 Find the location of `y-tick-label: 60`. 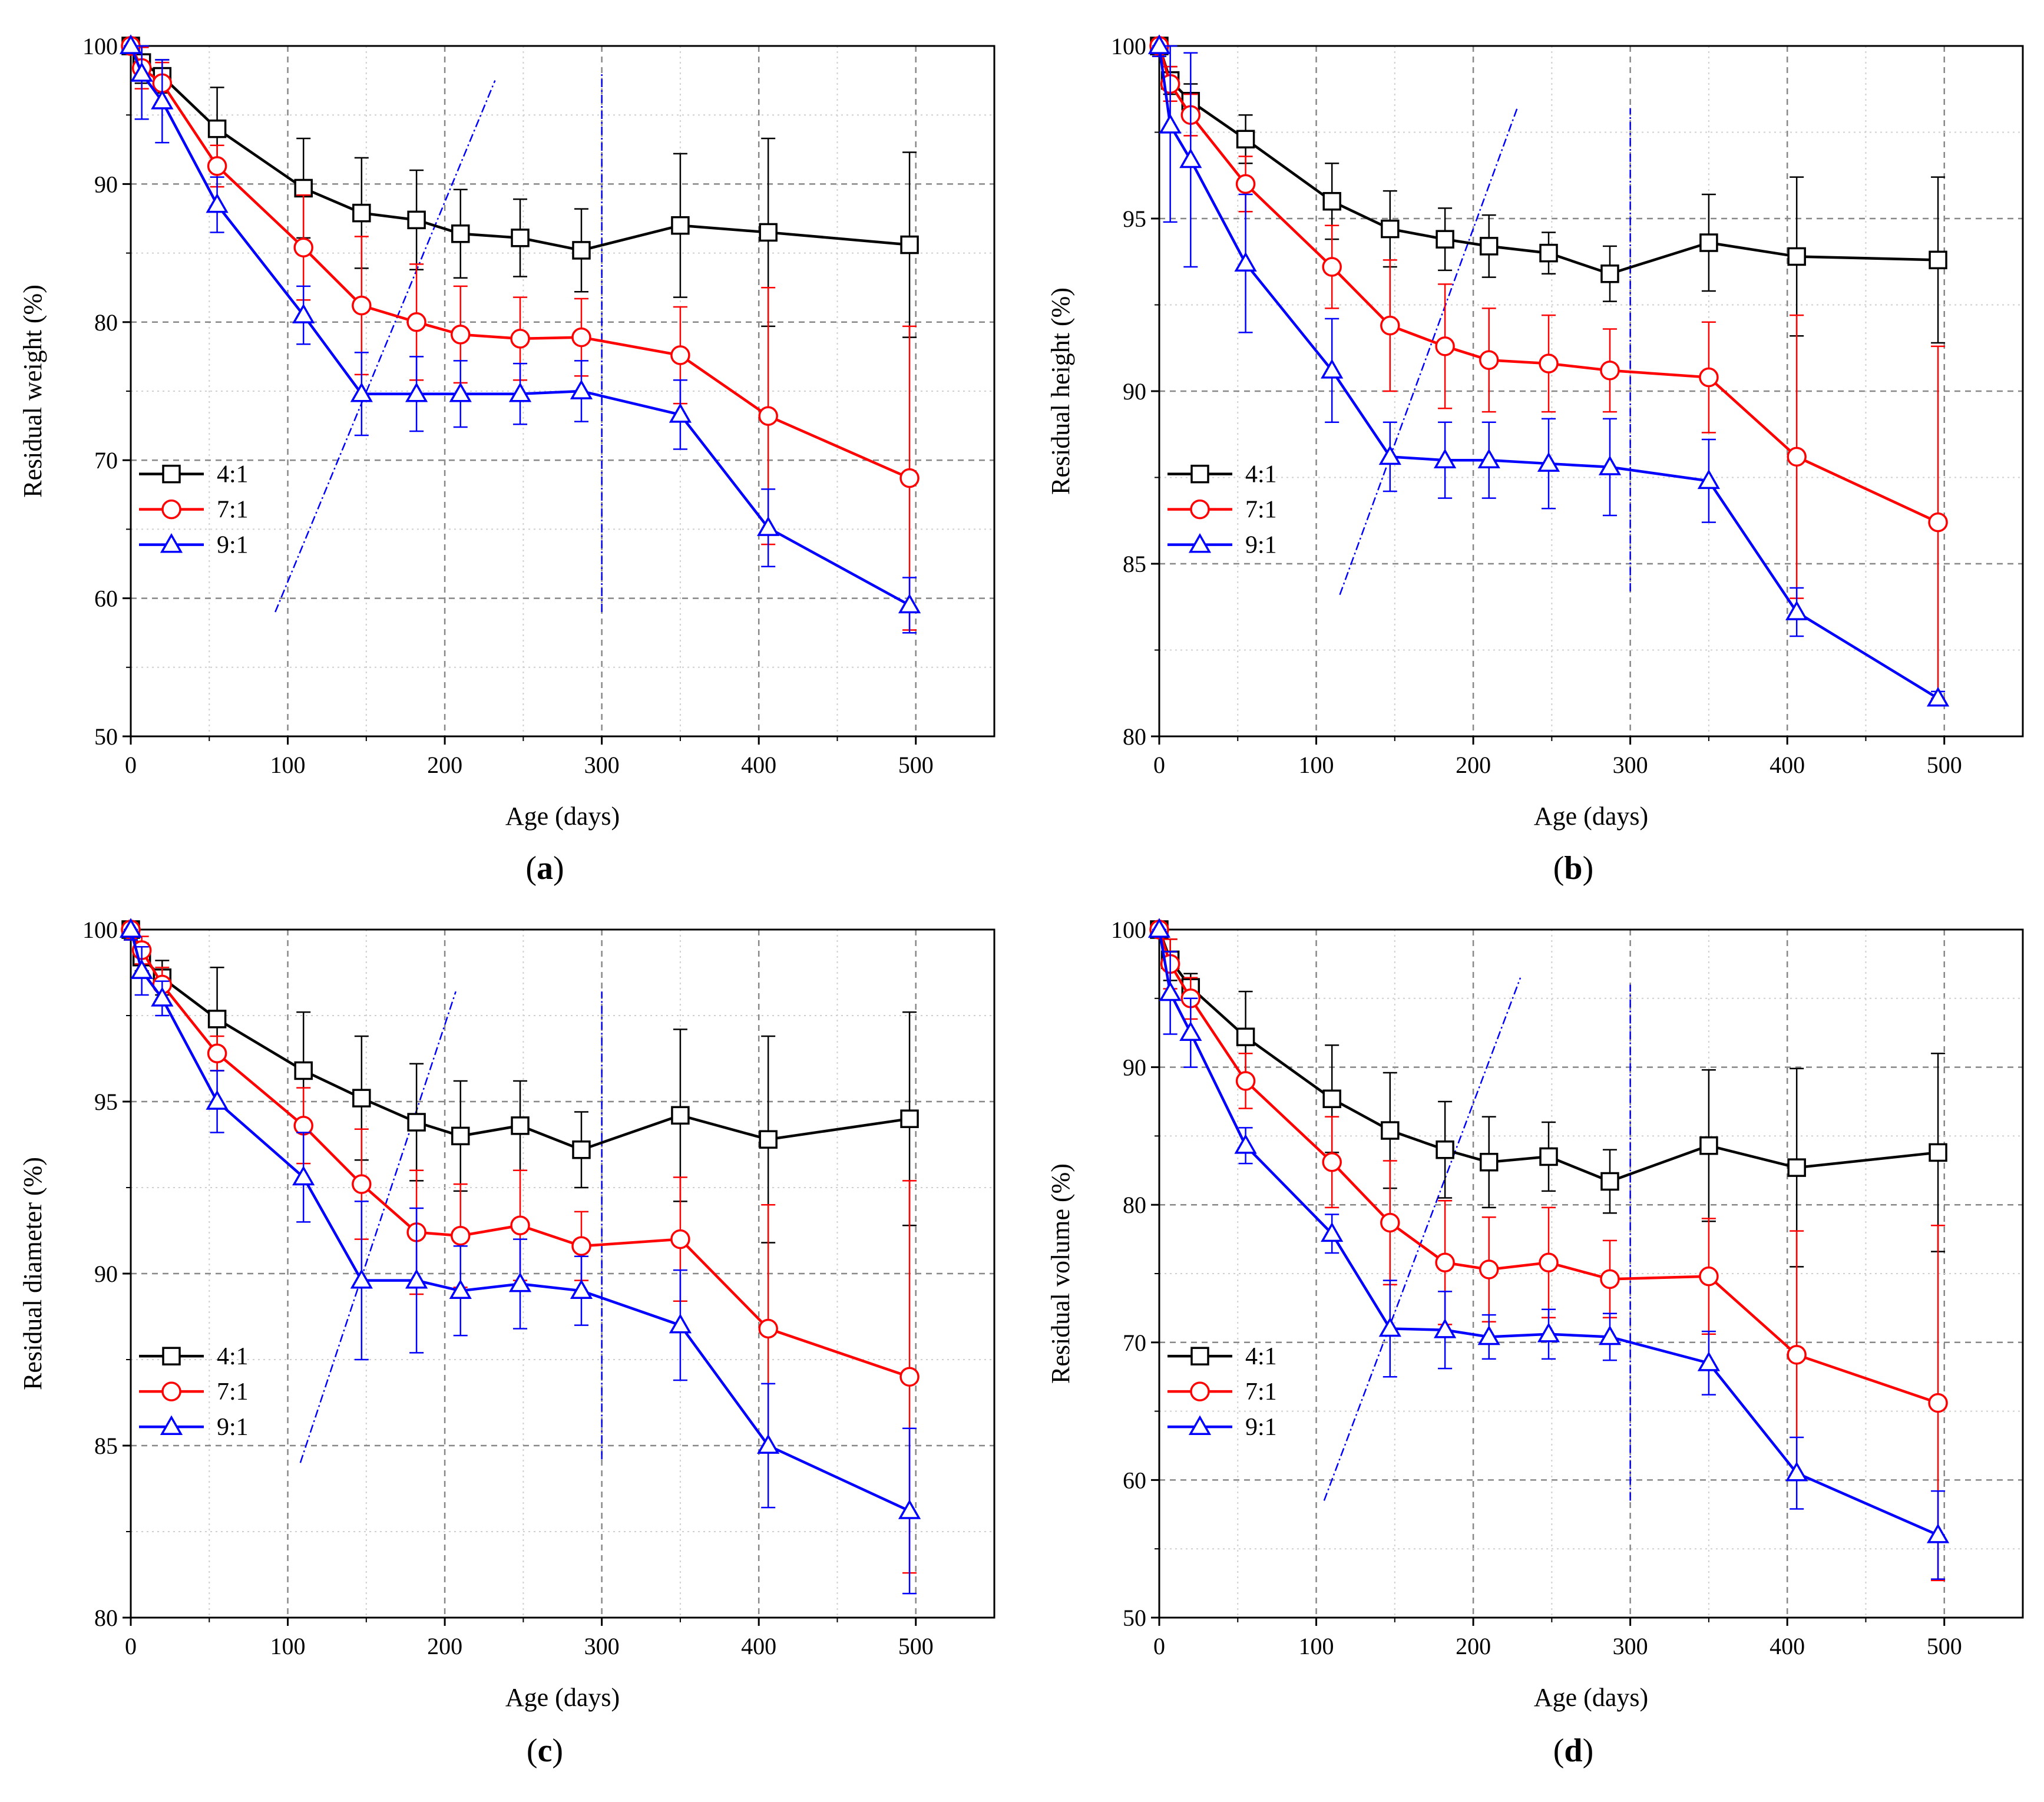

y-tick-label: 60 is located at coordinates (1134, 1480).